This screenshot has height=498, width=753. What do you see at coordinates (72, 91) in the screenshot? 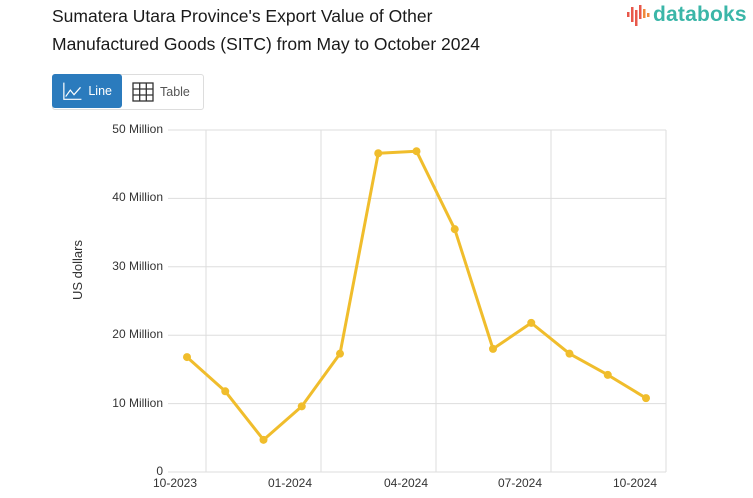
I see `line-chart-icon` at bounding box center [72, 91].